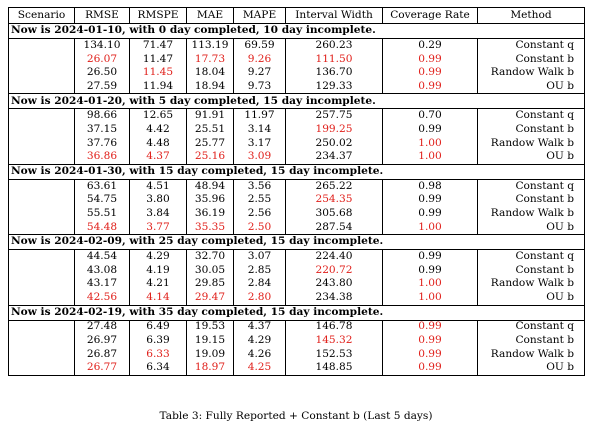 Image resolution: width=592 pixels, height=428 pixels. I want to click on rmspe-cell: 6.34, so click(158, 368).